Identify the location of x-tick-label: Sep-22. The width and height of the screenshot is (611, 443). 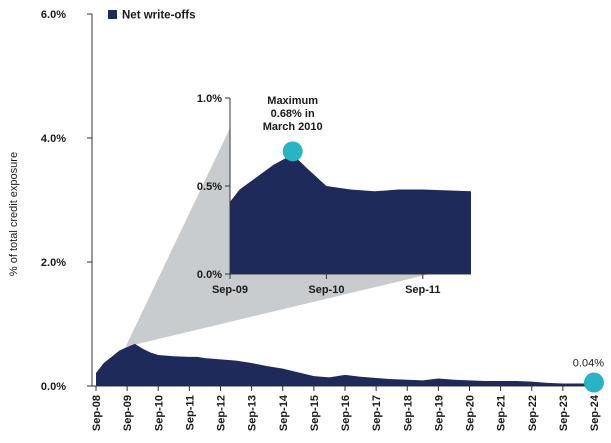
(533, 413).